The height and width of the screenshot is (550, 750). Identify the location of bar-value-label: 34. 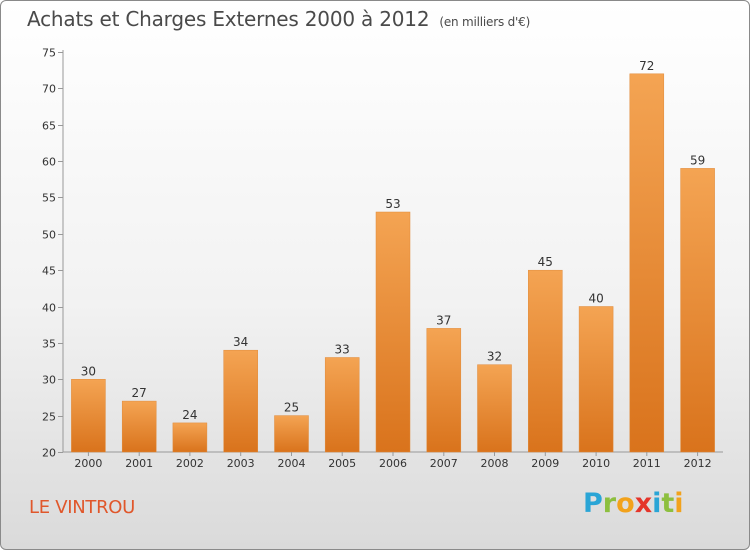
(240, 342).